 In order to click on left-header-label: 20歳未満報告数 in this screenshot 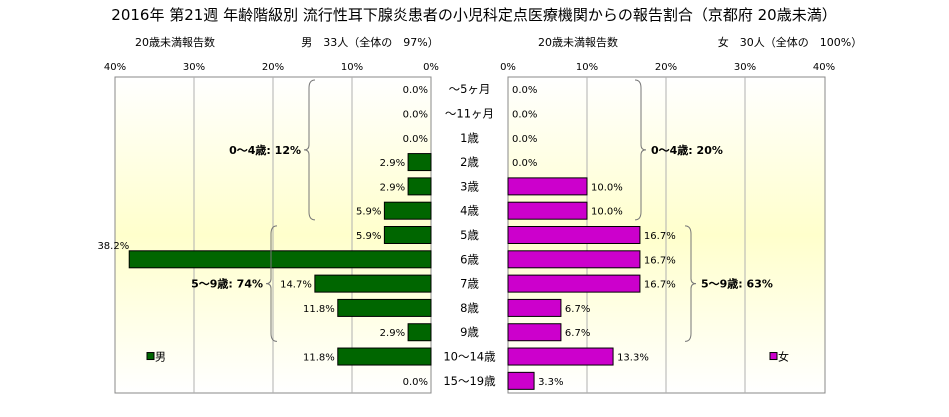, I will do `click(175, 42)`.